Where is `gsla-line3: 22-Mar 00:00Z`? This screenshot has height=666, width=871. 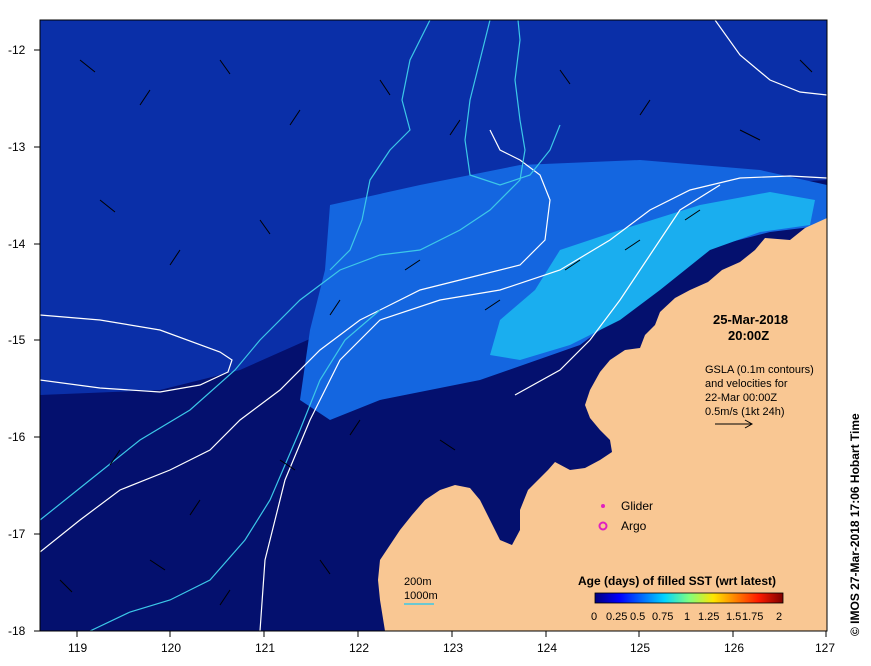 gsla-line3: 22-Mar 00:00Z is located at coordinates (741, 398).